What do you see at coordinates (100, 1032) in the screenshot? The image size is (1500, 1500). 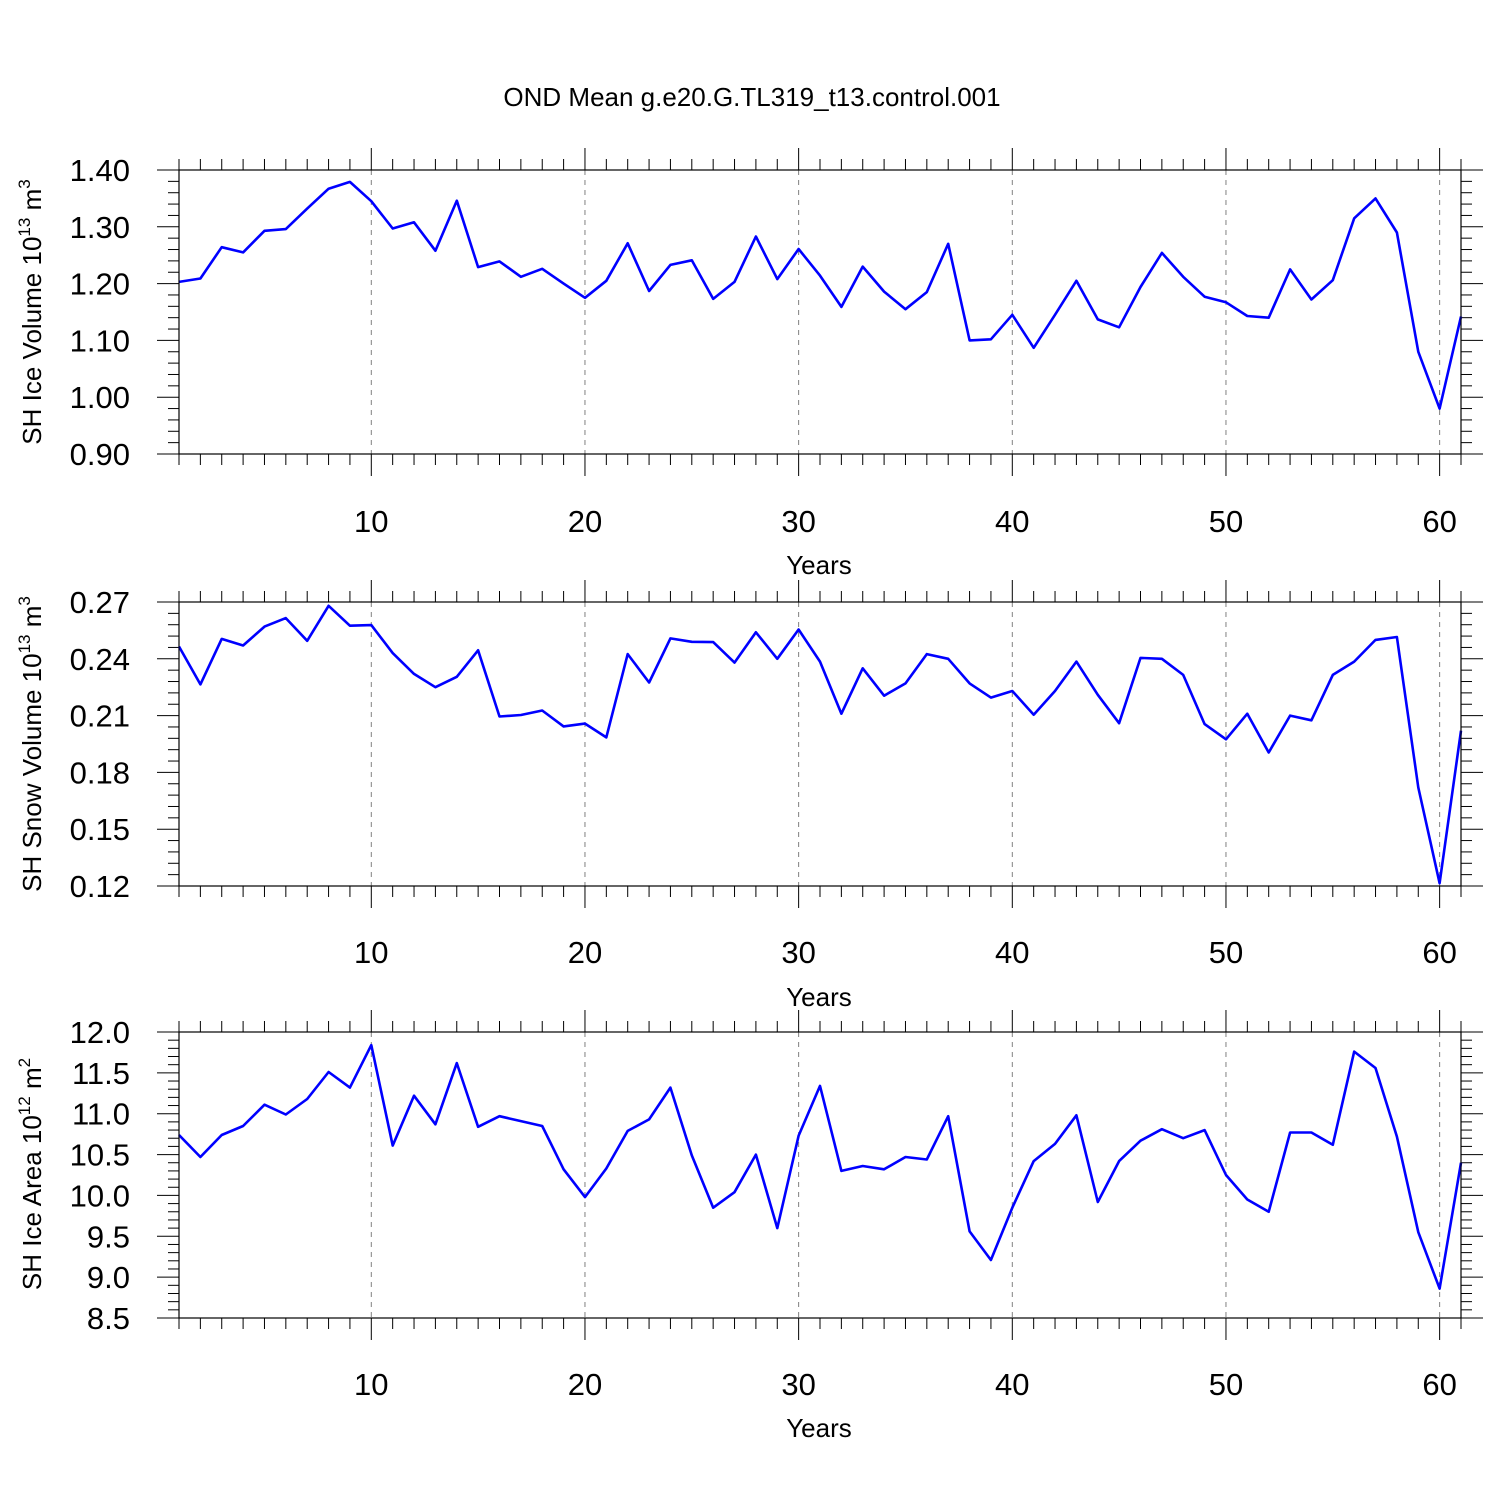 I see `y-tick-label-ice-area: 12.0` at bounding box center [100, 1032].